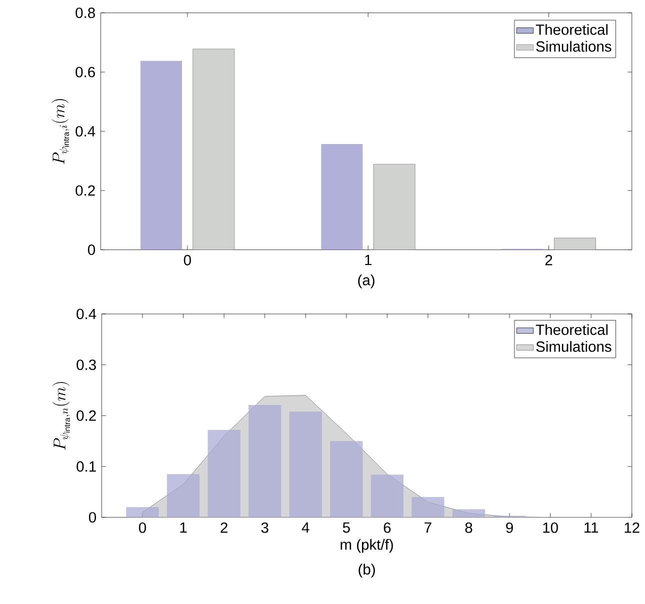 This screenshot has height=604, width=645. I want to click on text: (b), so click(366, 571).